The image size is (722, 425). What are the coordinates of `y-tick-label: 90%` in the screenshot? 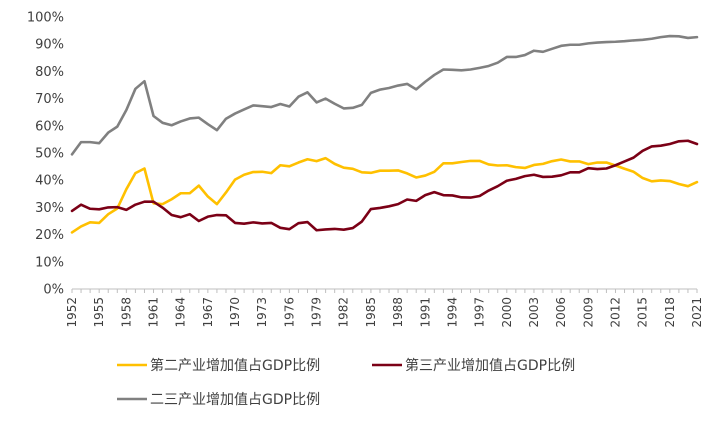 It's located at (49, 45).